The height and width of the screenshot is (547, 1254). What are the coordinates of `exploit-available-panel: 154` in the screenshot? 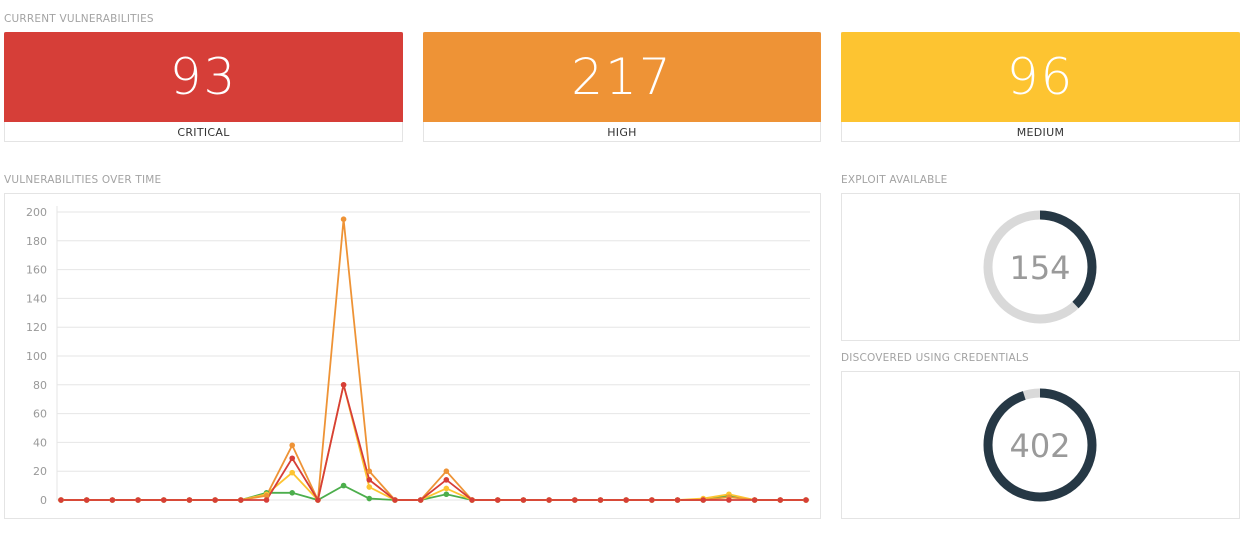 It's located at (1040, 267).